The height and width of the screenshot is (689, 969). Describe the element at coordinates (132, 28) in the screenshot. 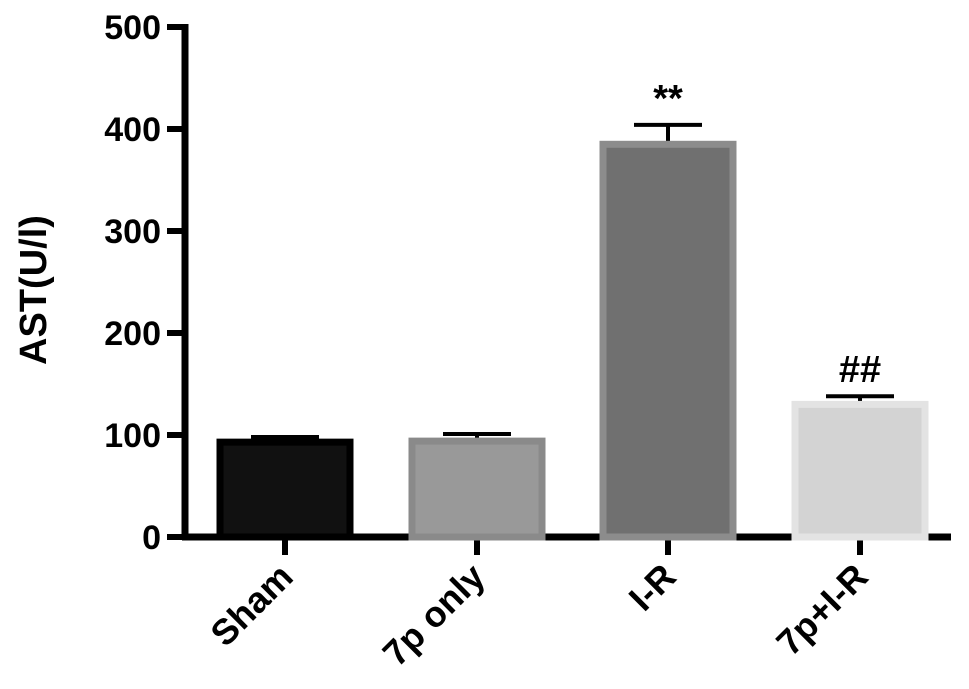

I see `y-tick-label: 500` at that location.